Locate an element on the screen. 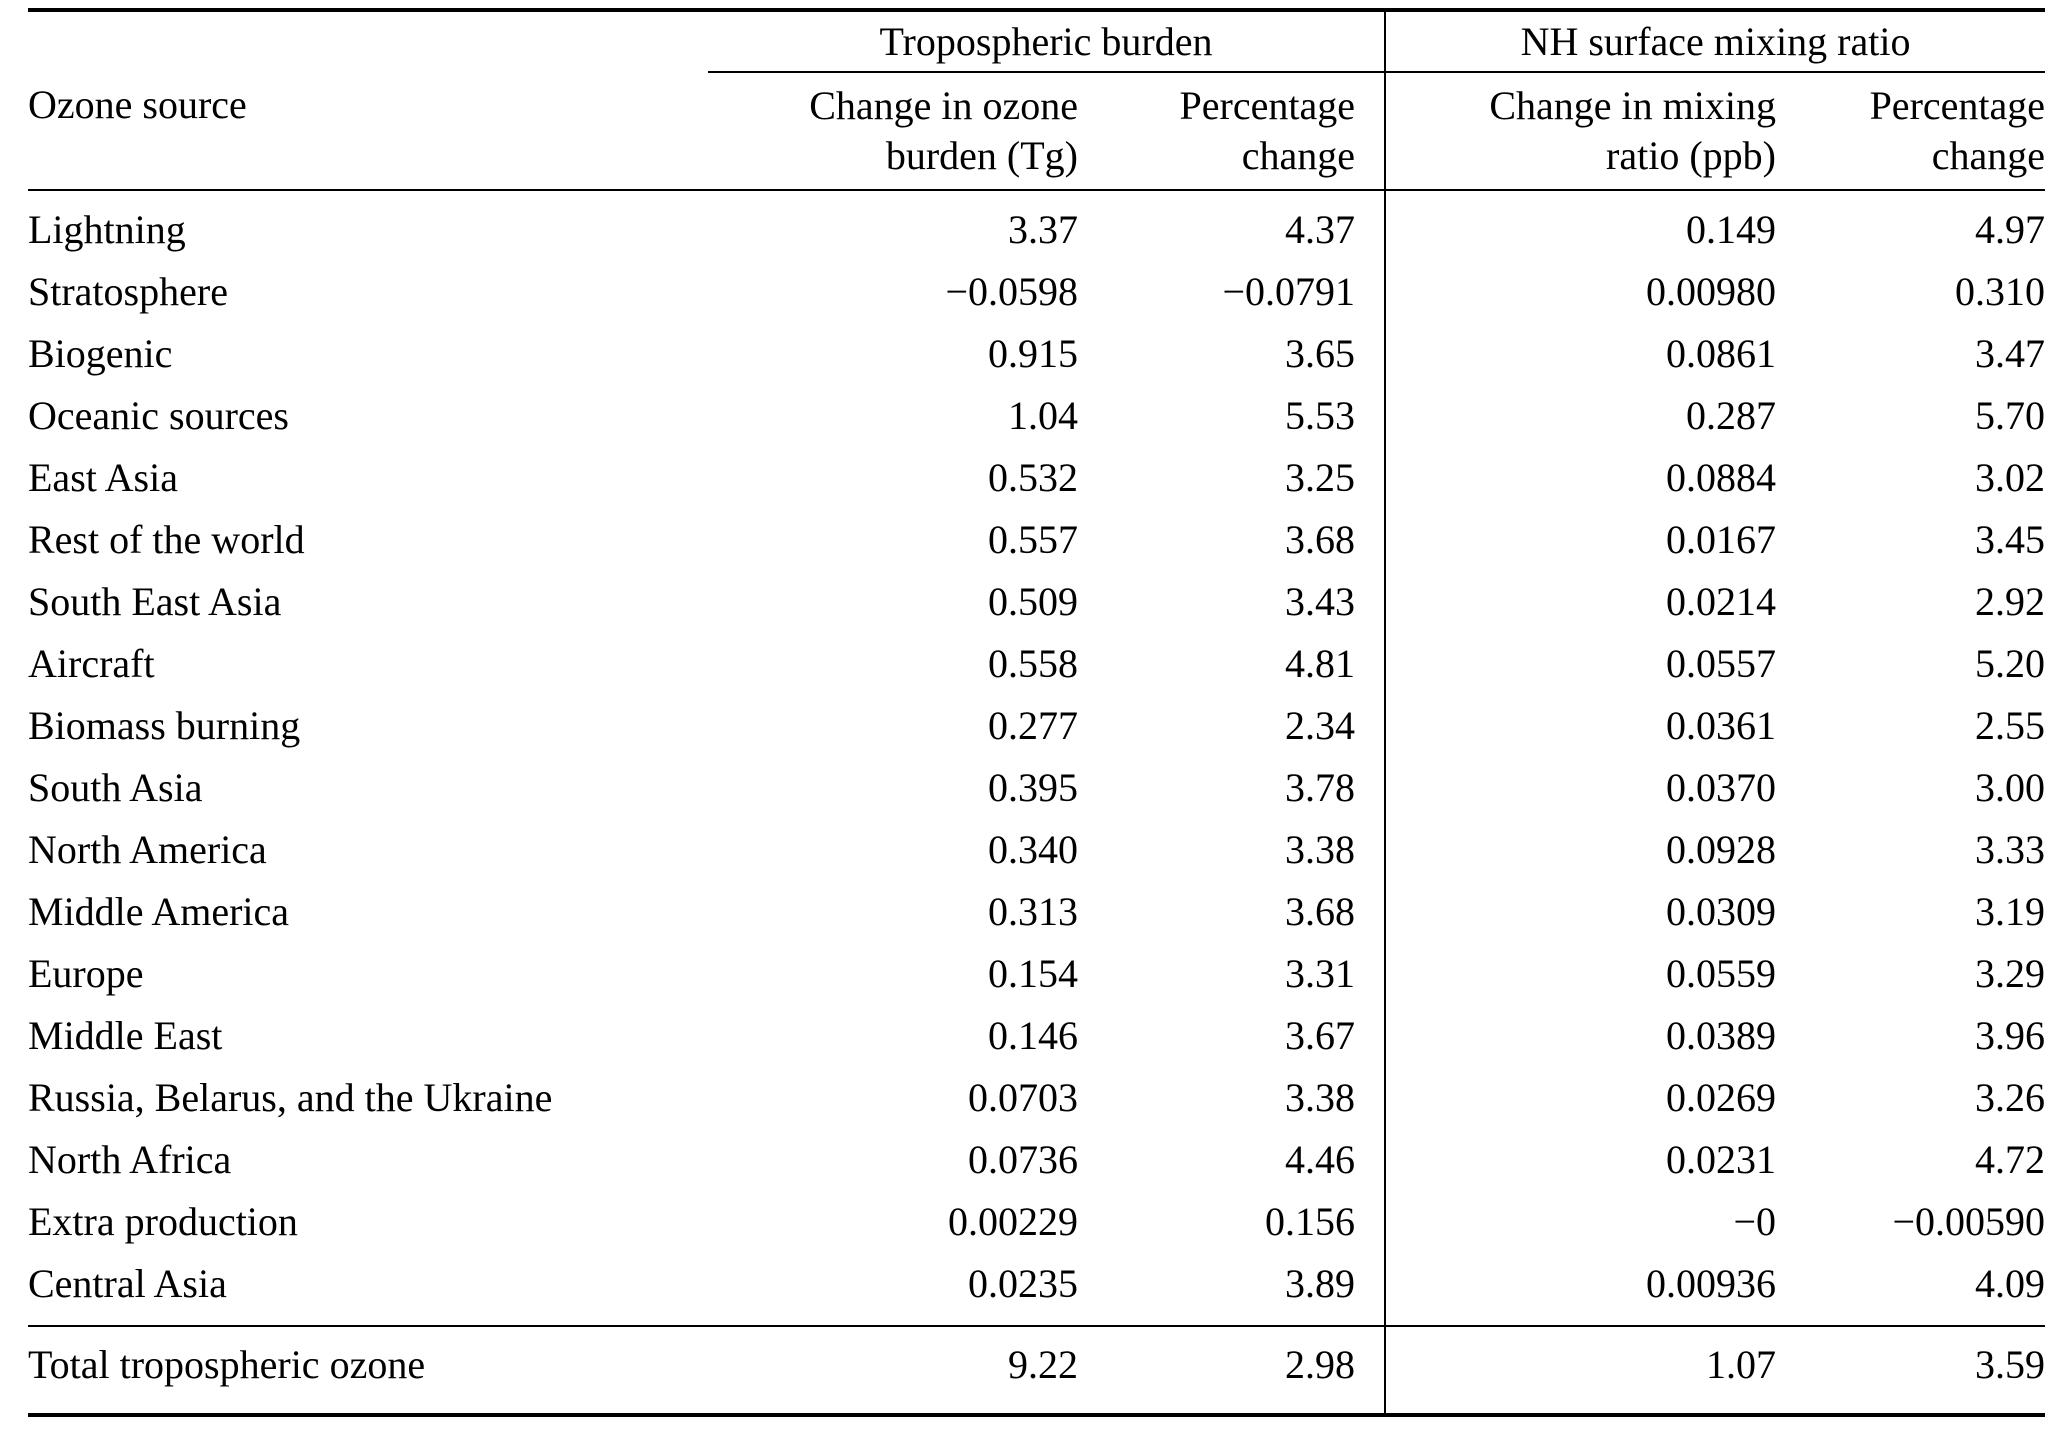 The width and height of the screenshot is (2067, 1440). table-row: Biogenic 0.915 3.65 0.0861 3.47 is located at coordinates (1036, 354).